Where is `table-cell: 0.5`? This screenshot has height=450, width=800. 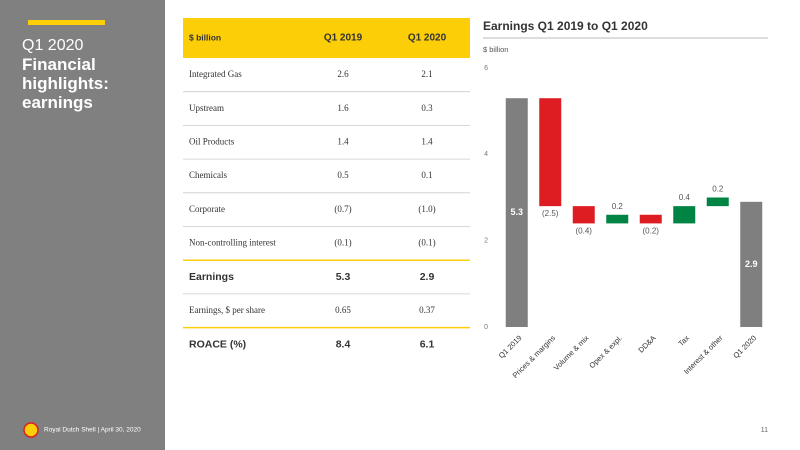
table-cell: 0.5 is located at coordinates (343, 175).